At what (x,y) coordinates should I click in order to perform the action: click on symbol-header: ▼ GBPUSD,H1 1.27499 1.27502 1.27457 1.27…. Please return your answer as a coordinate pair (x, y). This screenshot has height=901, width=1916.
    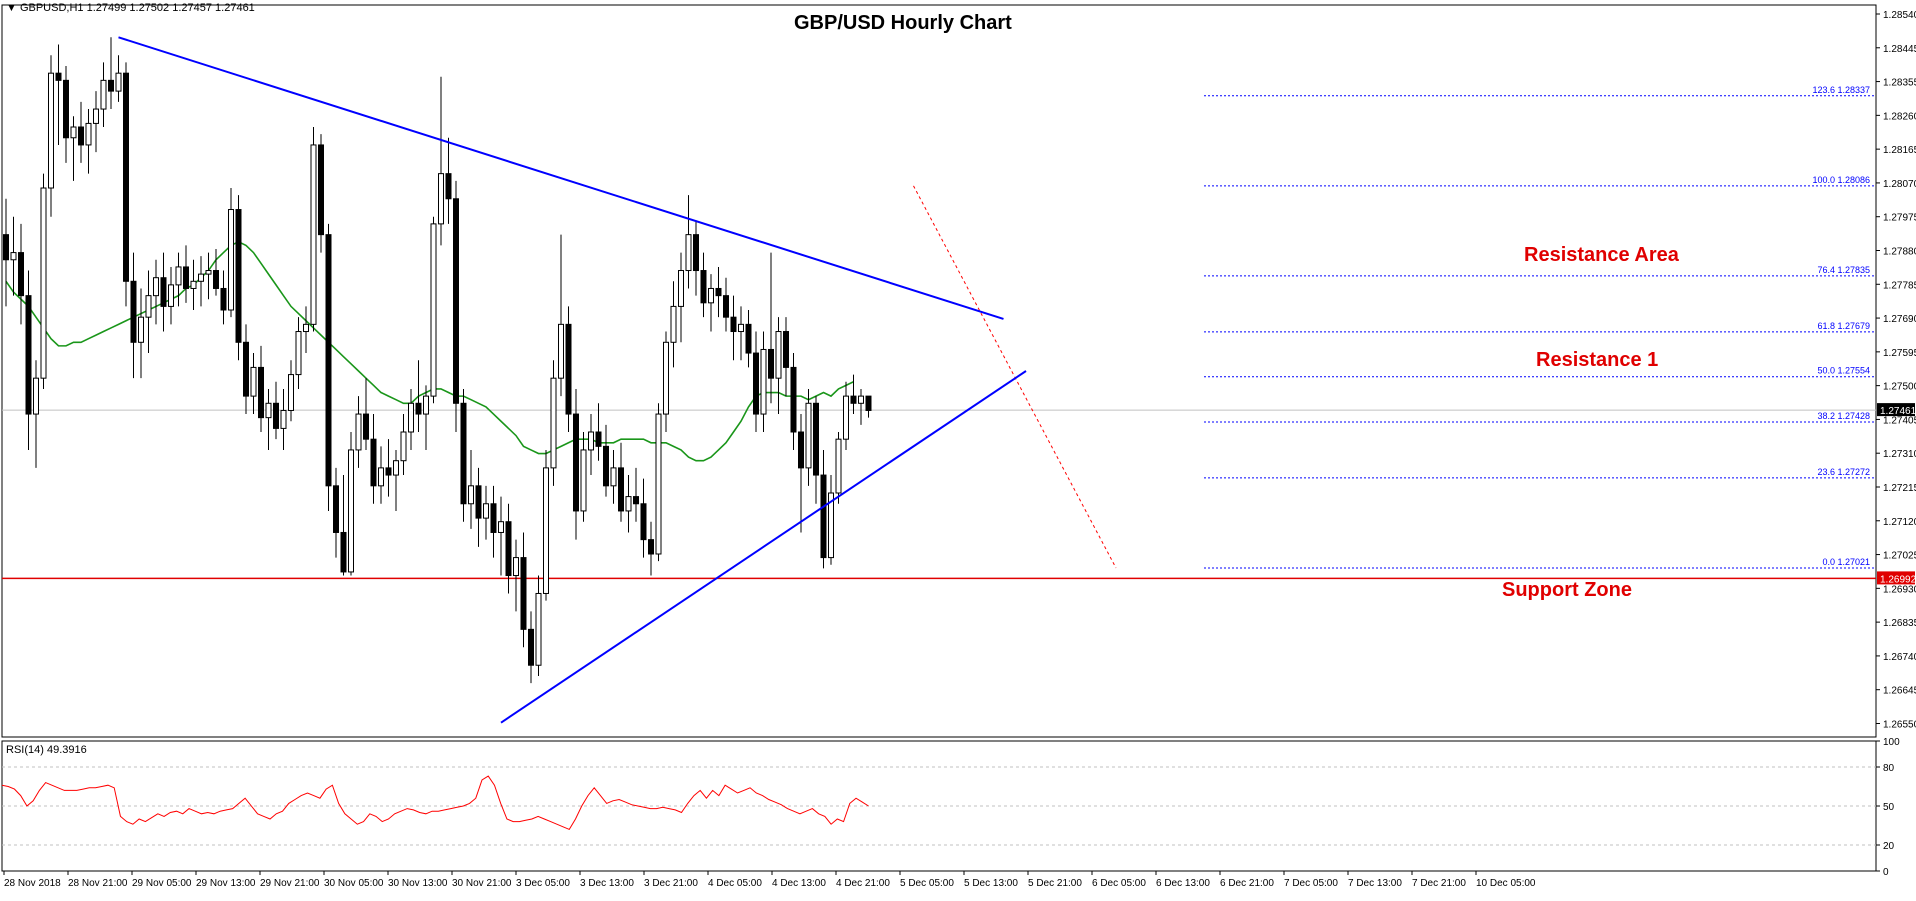
    Looking at the image, I should click on (130, 8).